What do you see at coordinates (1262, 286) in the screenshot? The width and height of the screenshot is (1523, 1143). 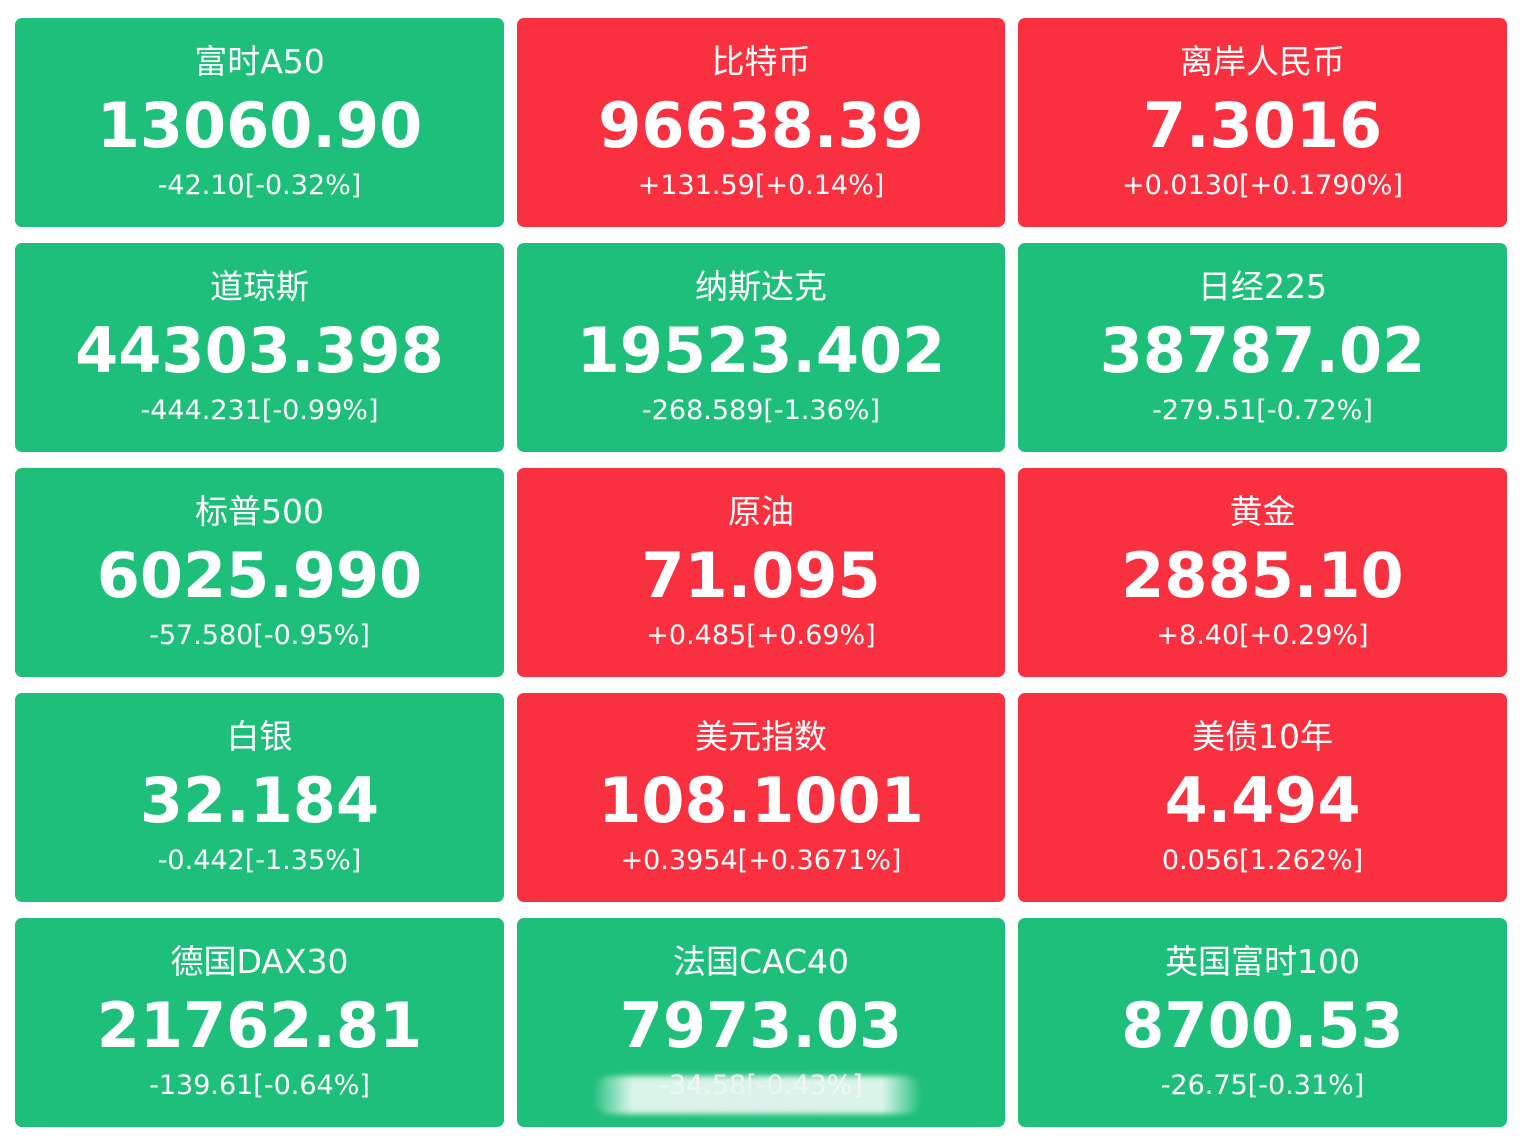 I see `quote-name: 日经225` at bounding box center [1262, 286].